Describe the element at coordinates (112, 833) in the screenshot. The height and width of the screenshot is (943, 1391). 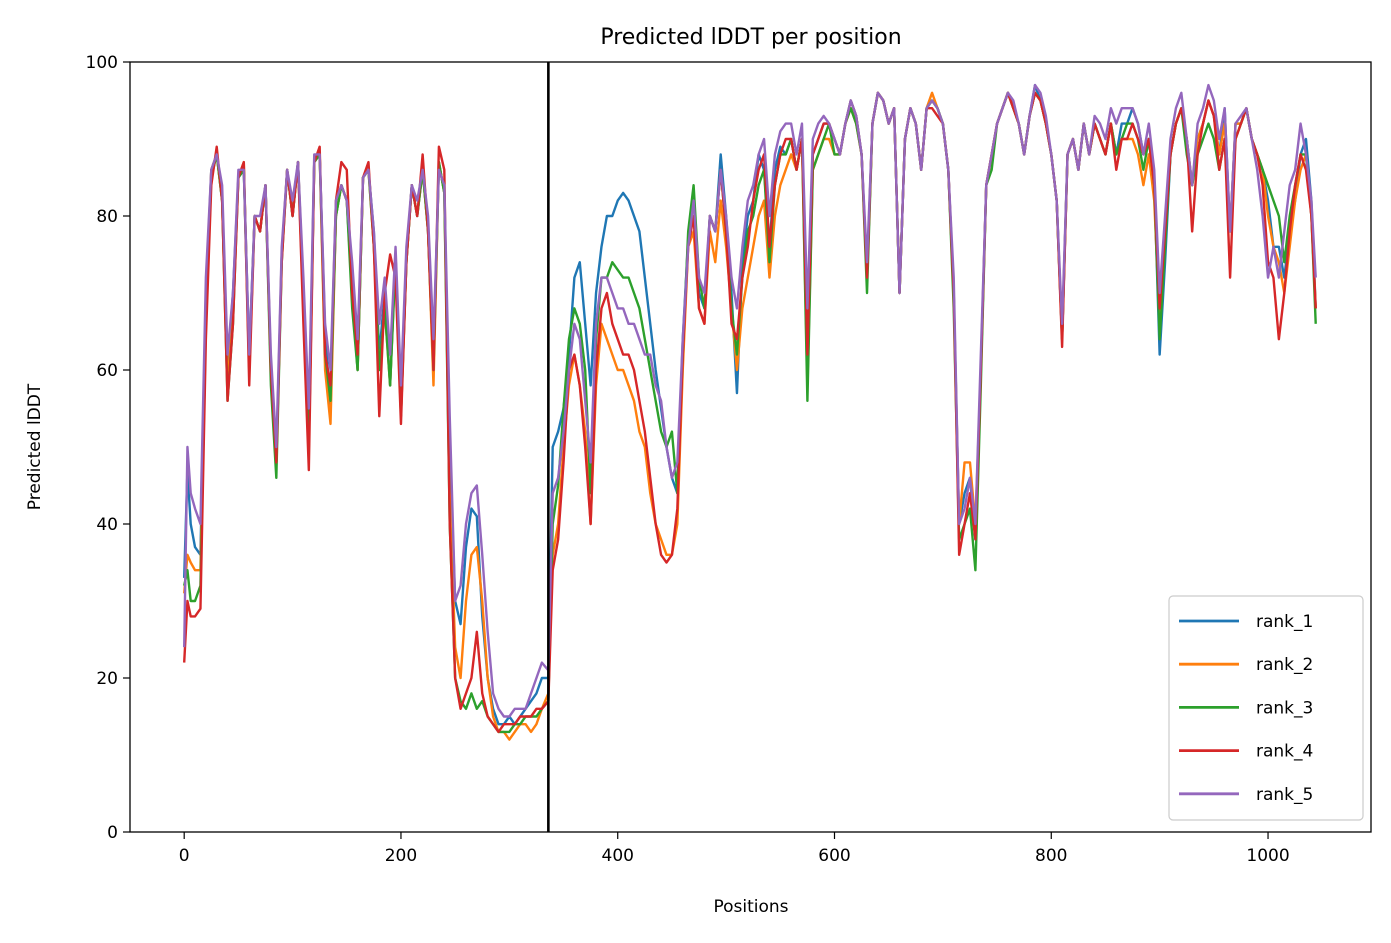
I see `y-tick-label: 0` at that location.